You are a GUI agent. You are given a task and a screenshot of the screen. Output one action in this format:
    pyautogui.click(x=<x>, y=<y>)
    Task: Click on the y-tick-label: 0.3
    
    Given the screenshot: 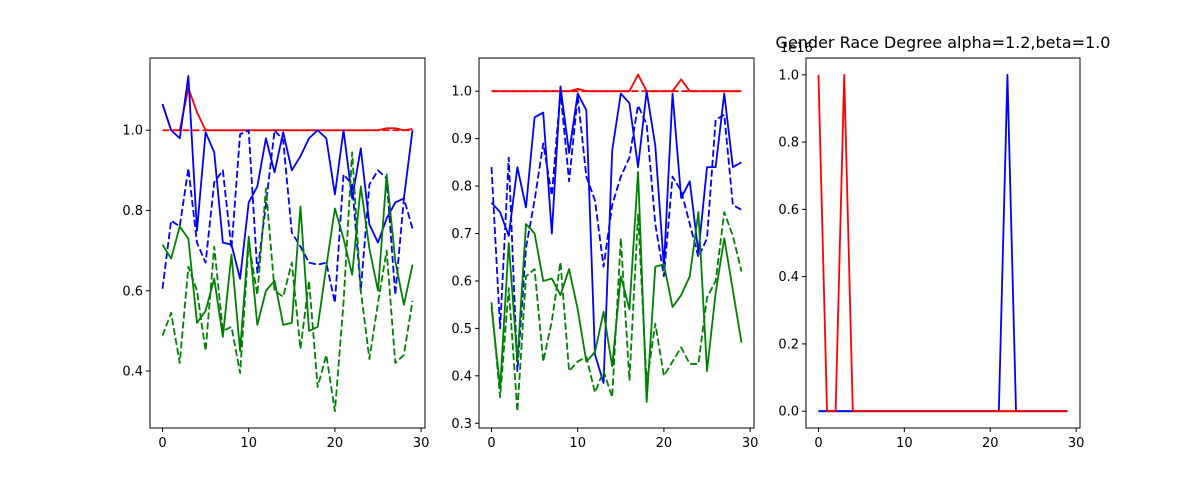 What is the action you would take?
    pyautogui.click(x=461, y=424)
    